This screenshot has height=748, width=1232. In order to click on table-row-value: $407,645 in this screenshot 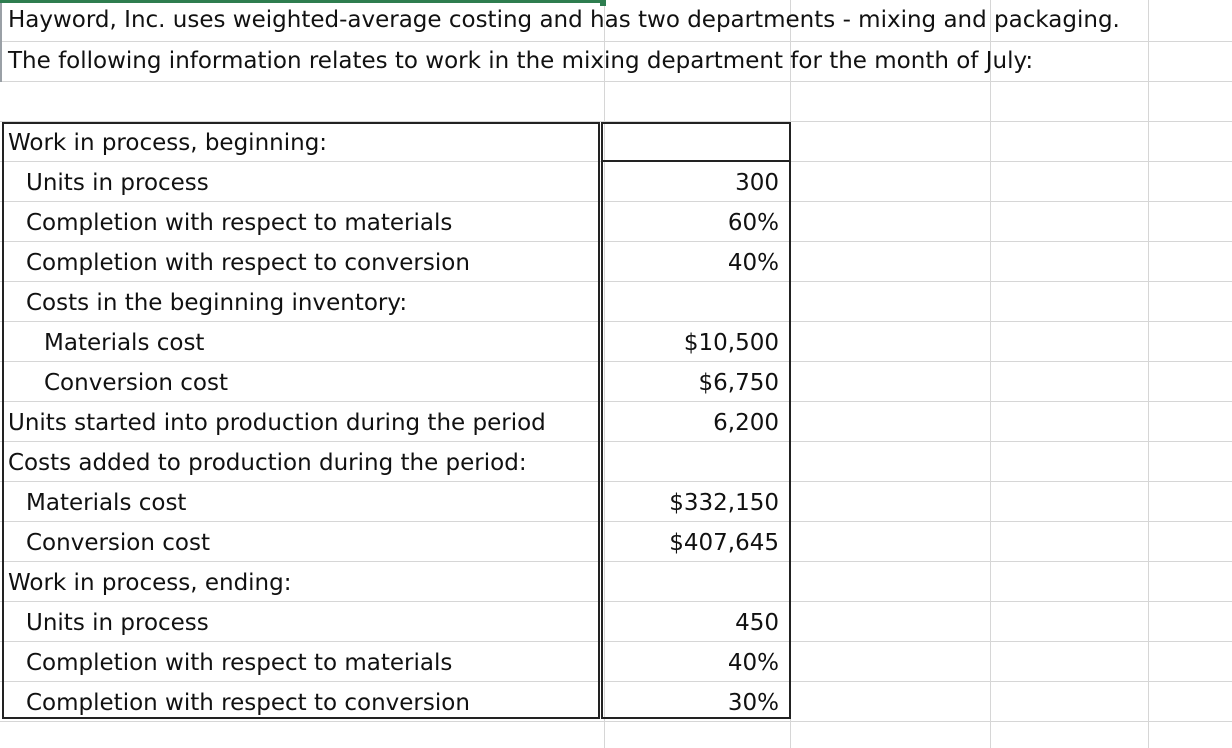, I will do `click(724, 543)`.